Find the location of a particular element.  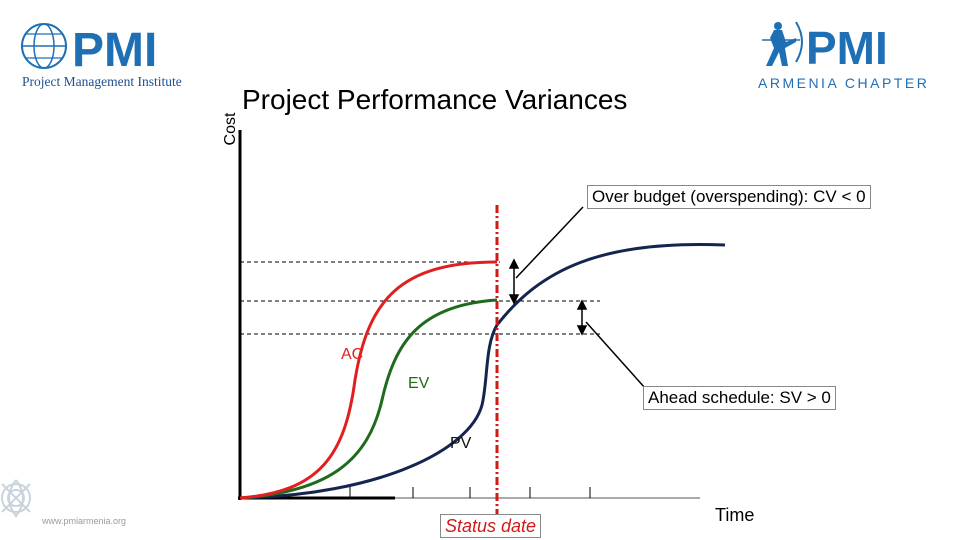

ev-curve is located at coordinates (368, 399).